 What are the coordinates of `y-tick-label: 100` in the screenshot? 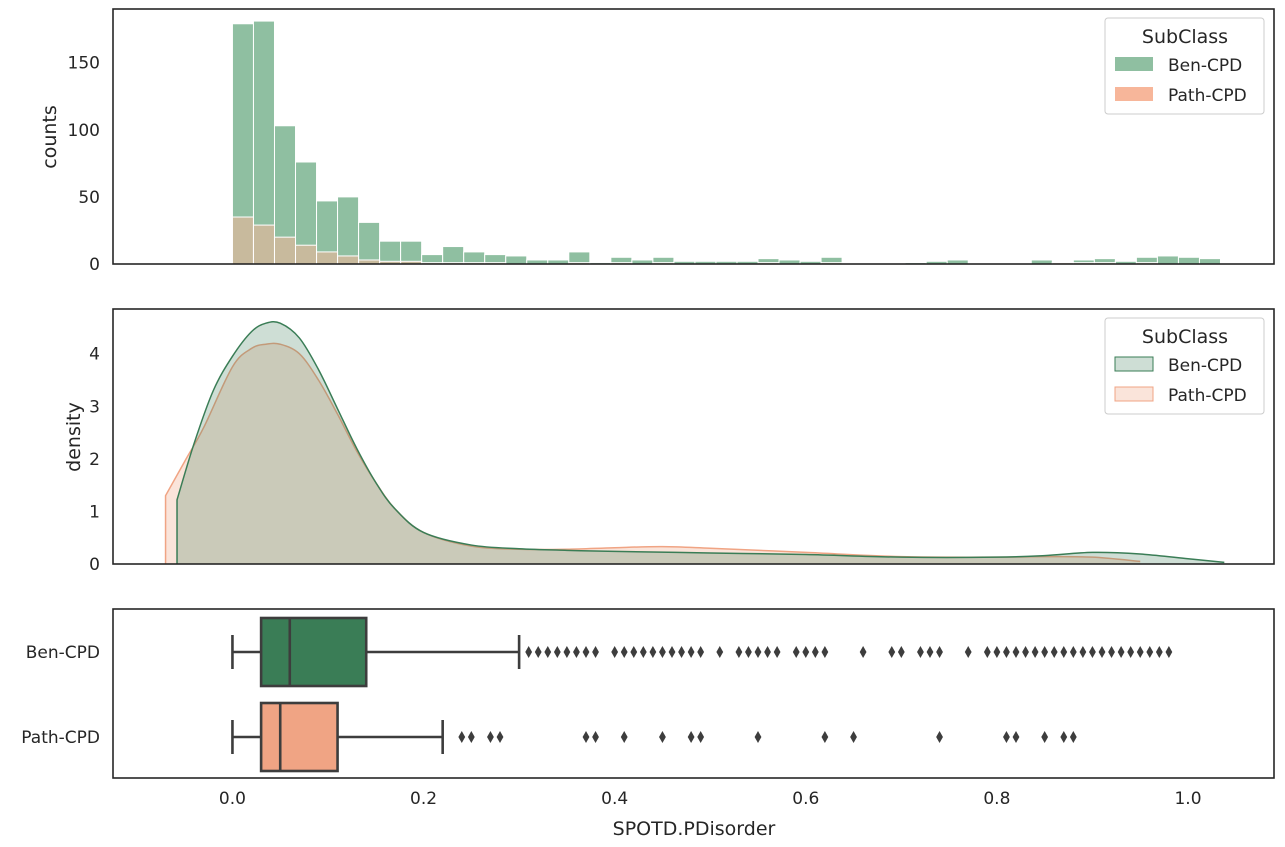 It's located at (84, 131).